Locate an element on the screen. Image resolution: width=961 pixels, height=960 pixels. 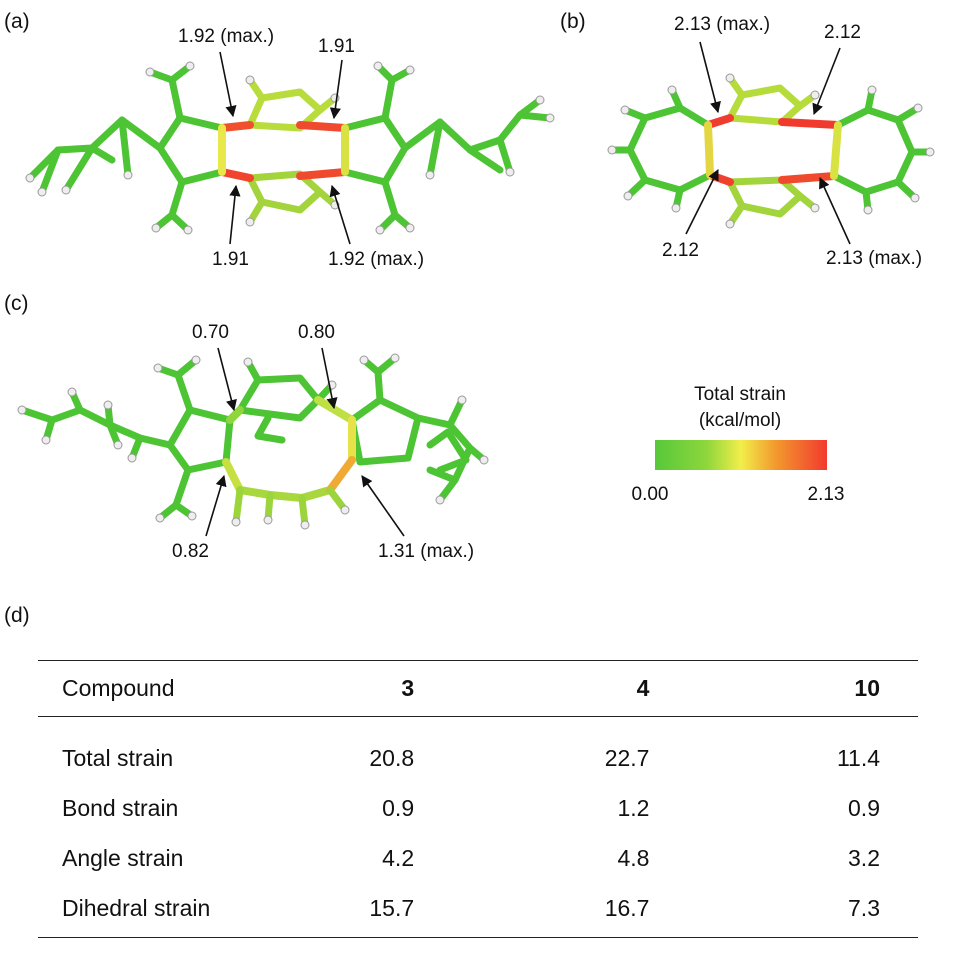
cell-value: 3.2 is located at coordinates (864, 857).